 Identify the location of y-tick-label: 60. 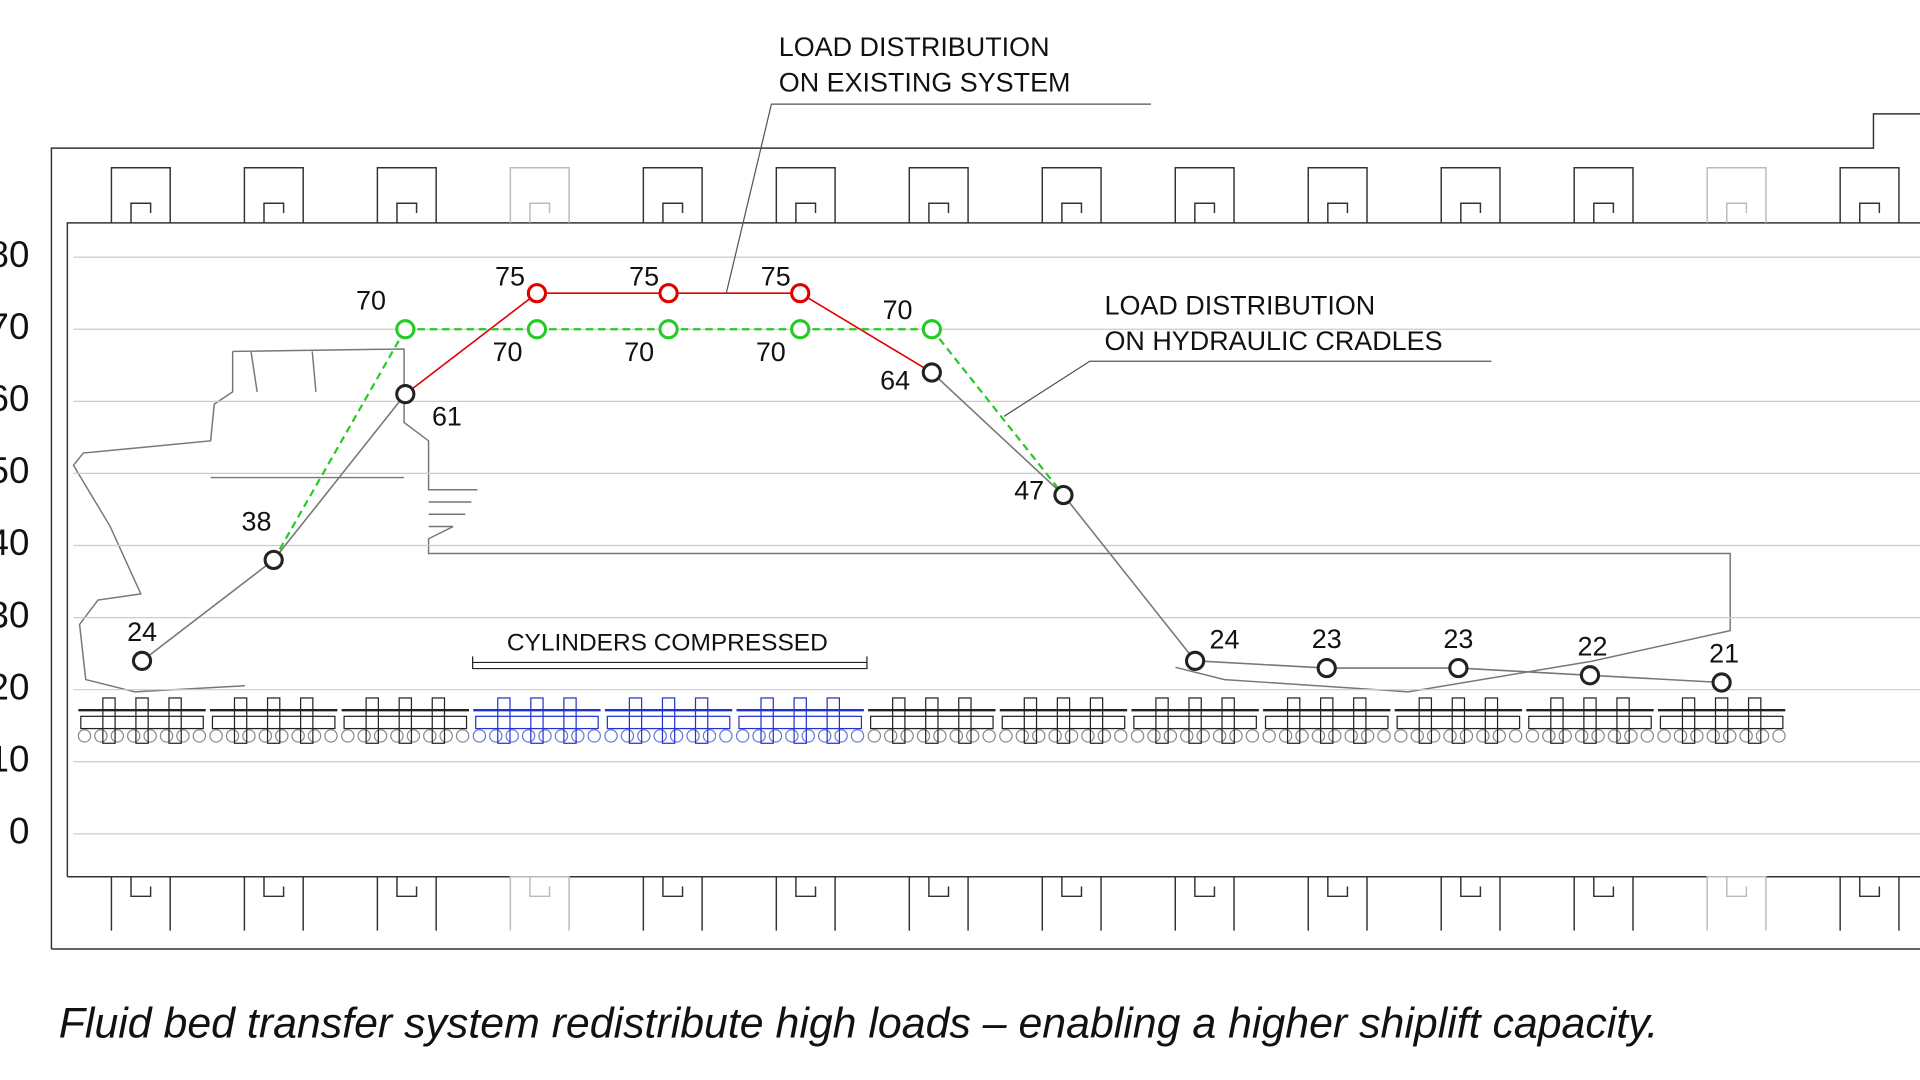
(14, 398).